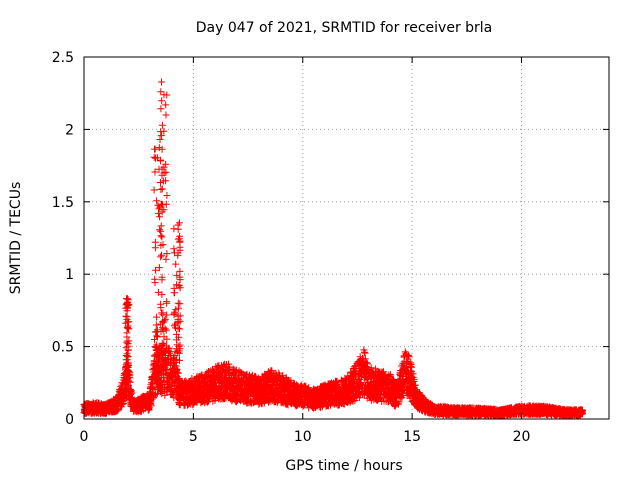 This screenshot has height=480, width=640. I want to click on y-tick-label: 2.5, so click(63, 58).